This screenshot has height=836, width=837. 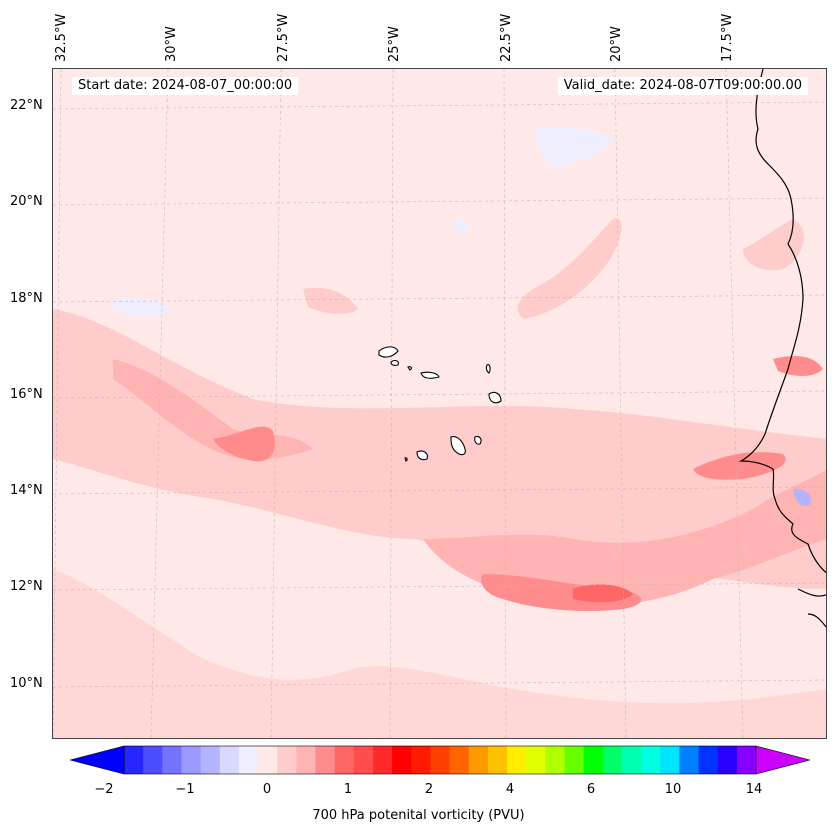 I want to click on lon-label-30w: 30°W, so click(x=171, y=44).